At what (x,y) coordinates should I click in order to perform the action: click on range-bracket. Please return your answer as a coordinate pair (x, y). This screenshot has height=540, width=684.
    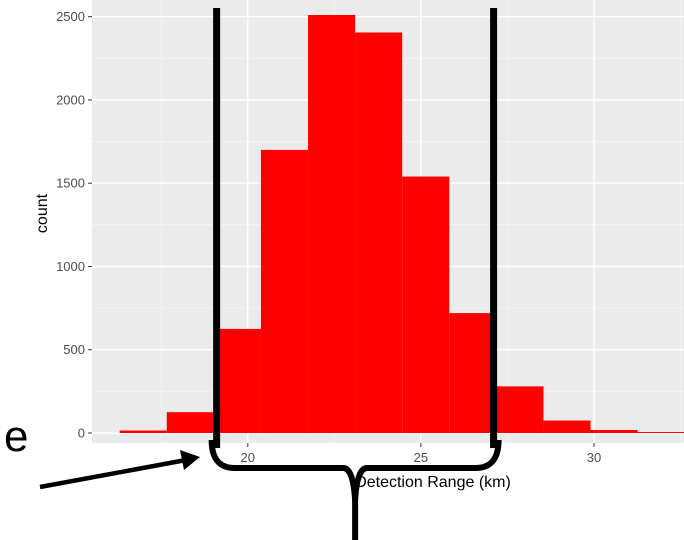
    Looking at the image, I should click on (355, 471).